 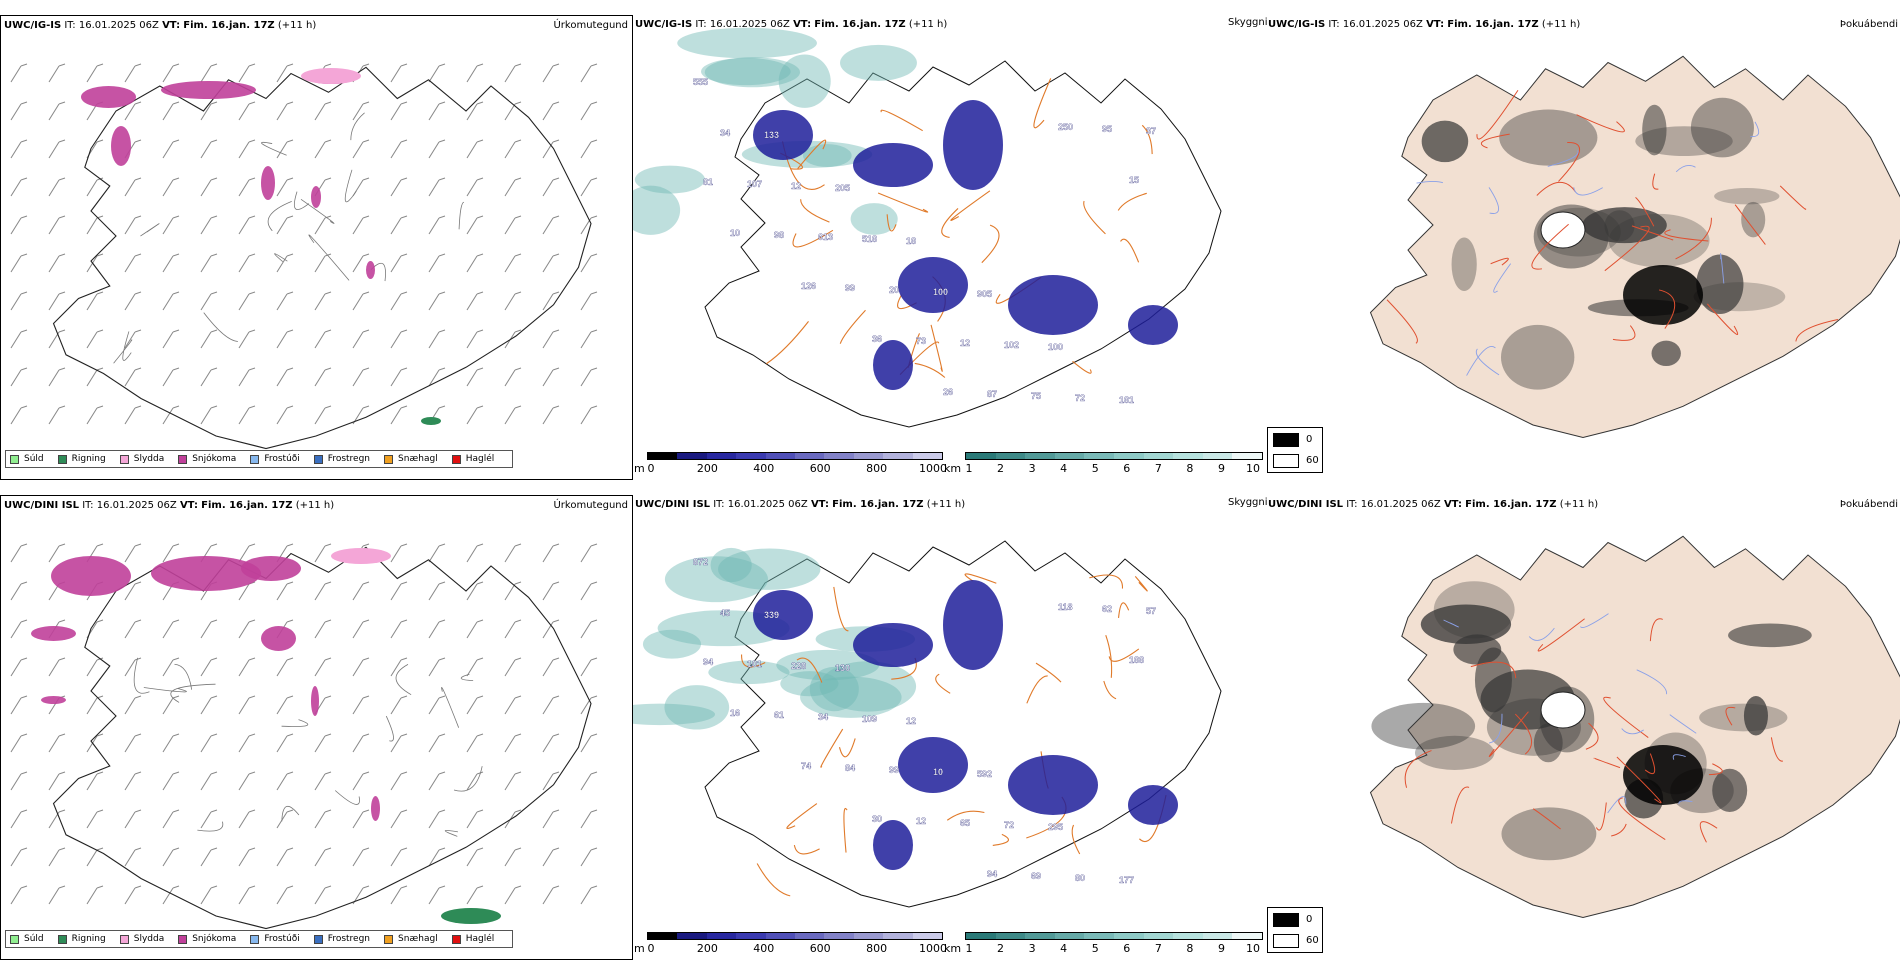 What do you see at coordinates (651, 468) in the screenshot?
I see `colorbar-tick: 0` at bounding box center [651, 468].